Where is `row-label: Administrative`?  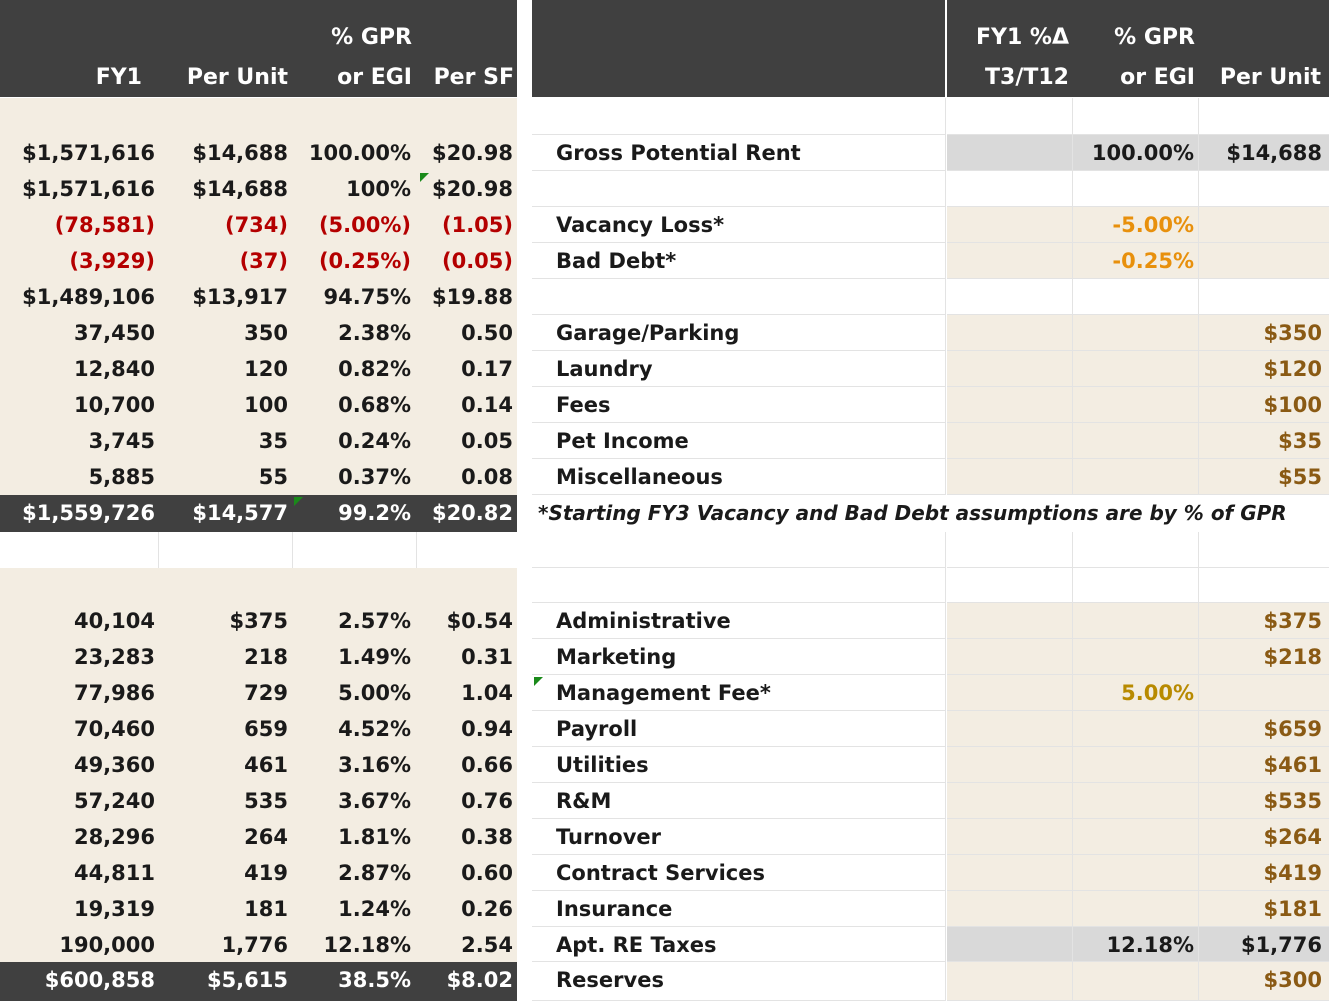 row-label: Administrative is located at coordinates (643, 621).